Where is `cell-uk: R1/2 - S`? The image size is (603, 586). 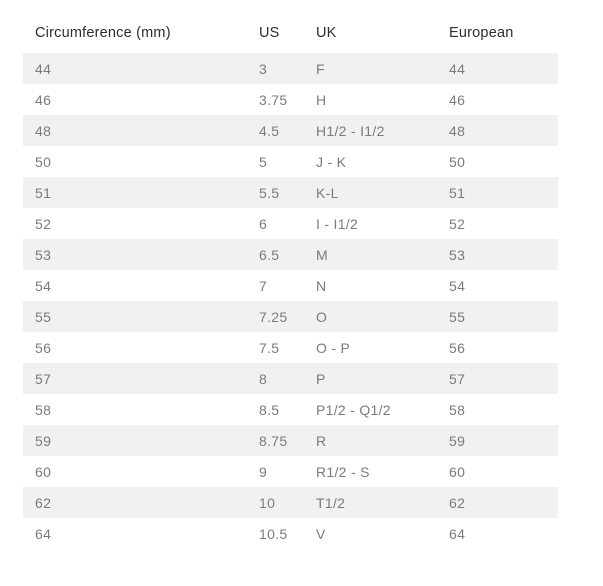
cell-uk: R1/2 - S is located at coordinates (343, 471).